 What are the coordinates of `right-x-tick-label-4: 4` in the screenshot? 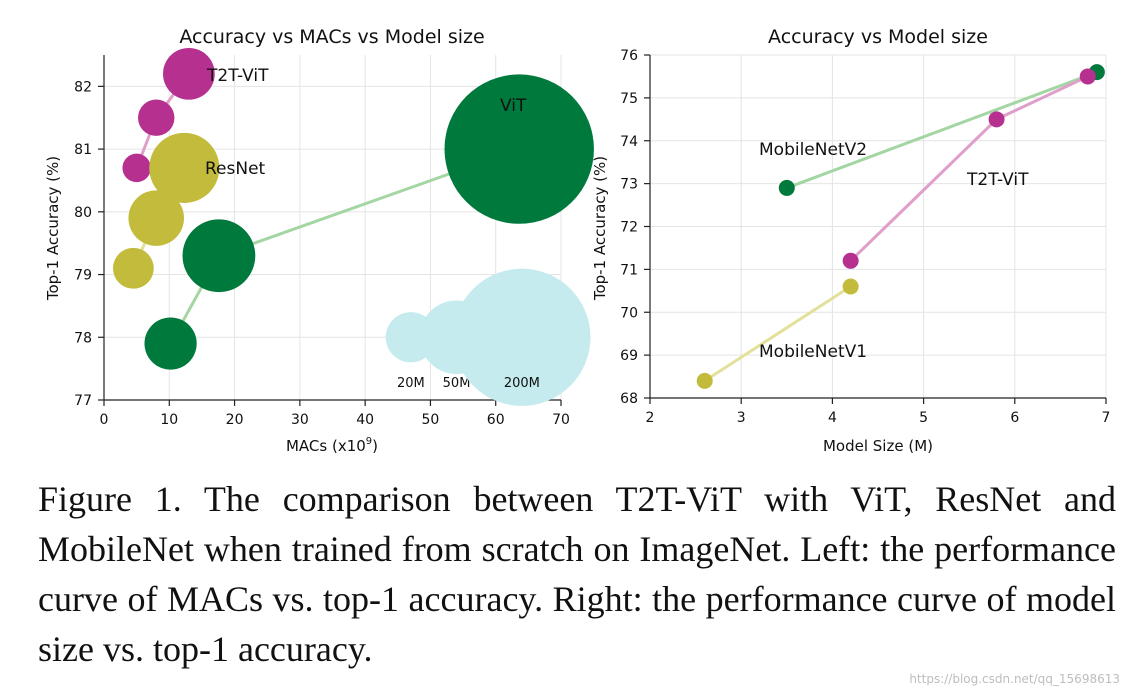 It's located at (832, 418).